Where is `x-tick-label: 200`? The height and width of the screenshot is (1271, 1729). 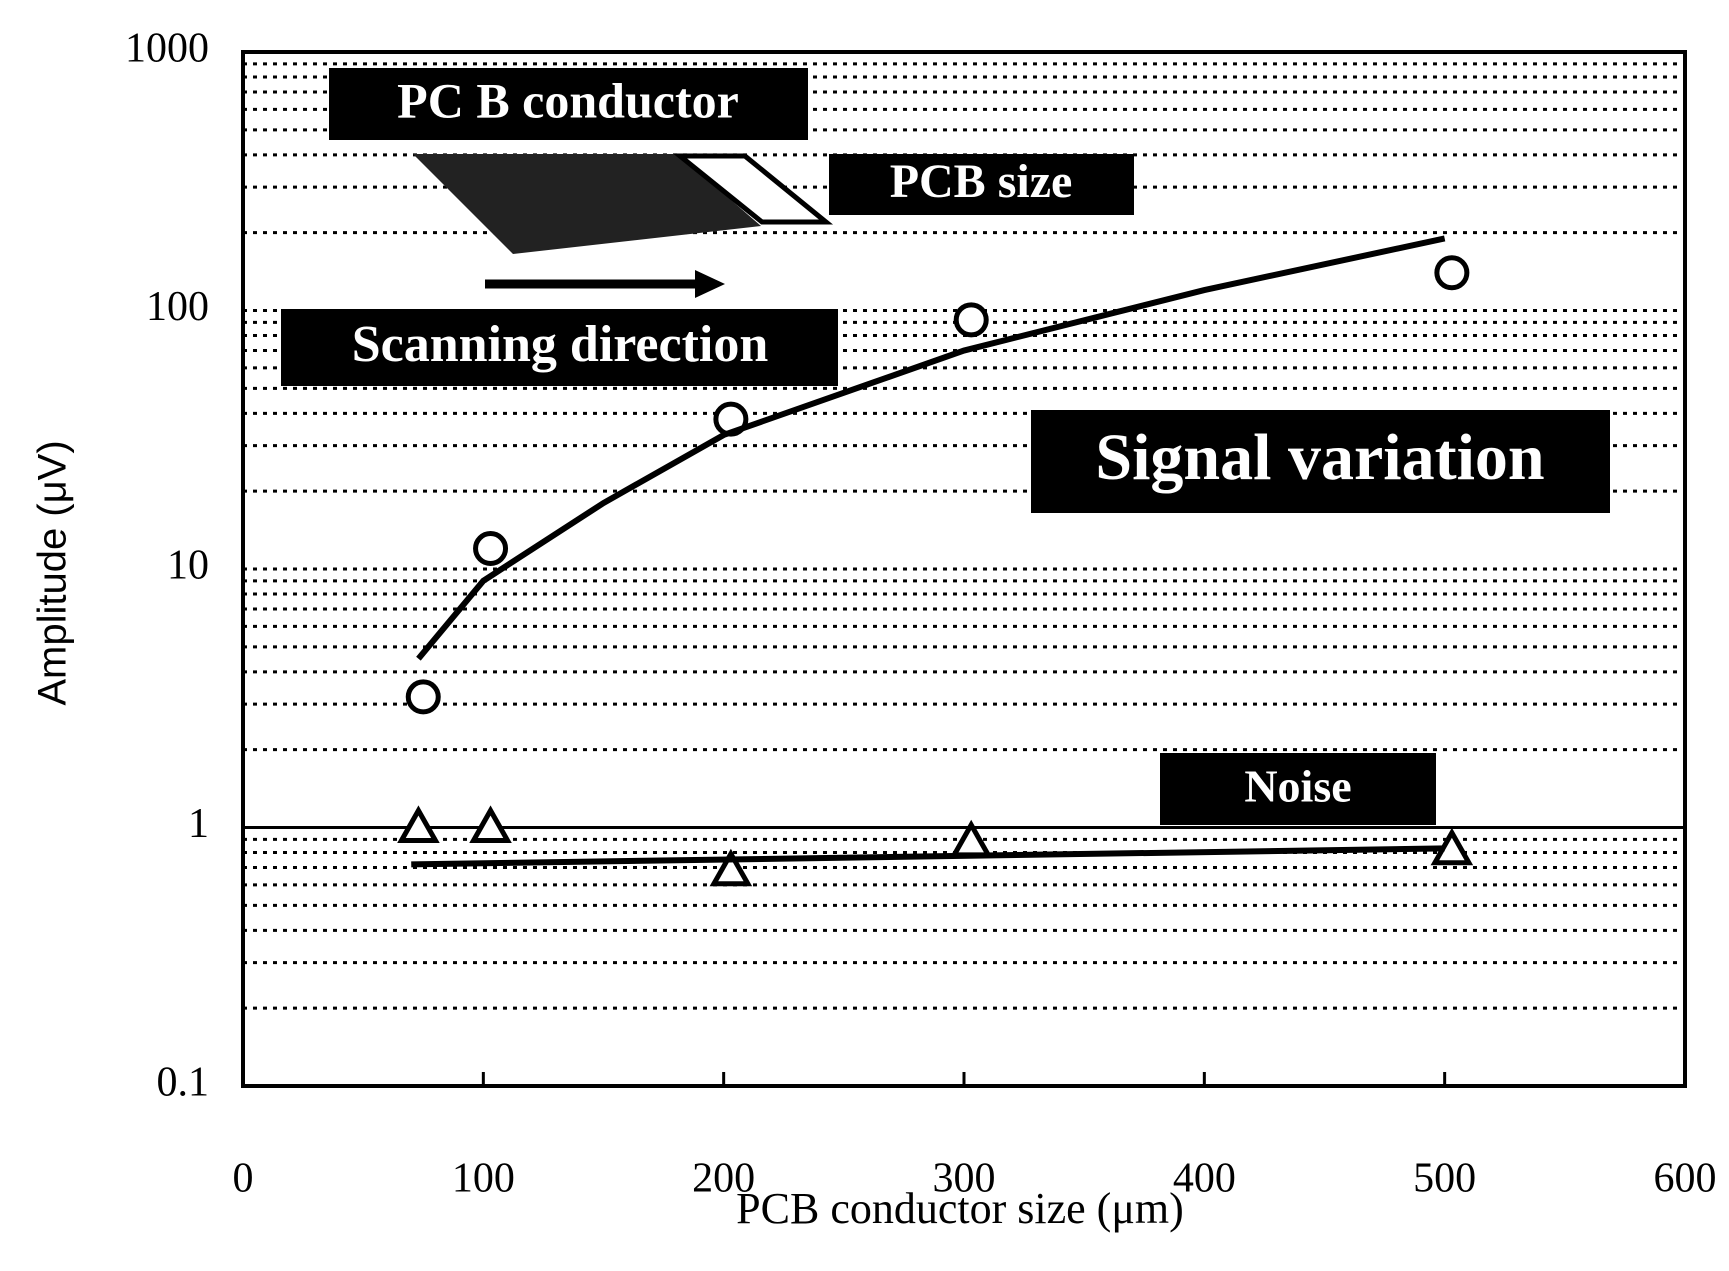 x-tick-label: 200 is located at coordinates (723, 1179).